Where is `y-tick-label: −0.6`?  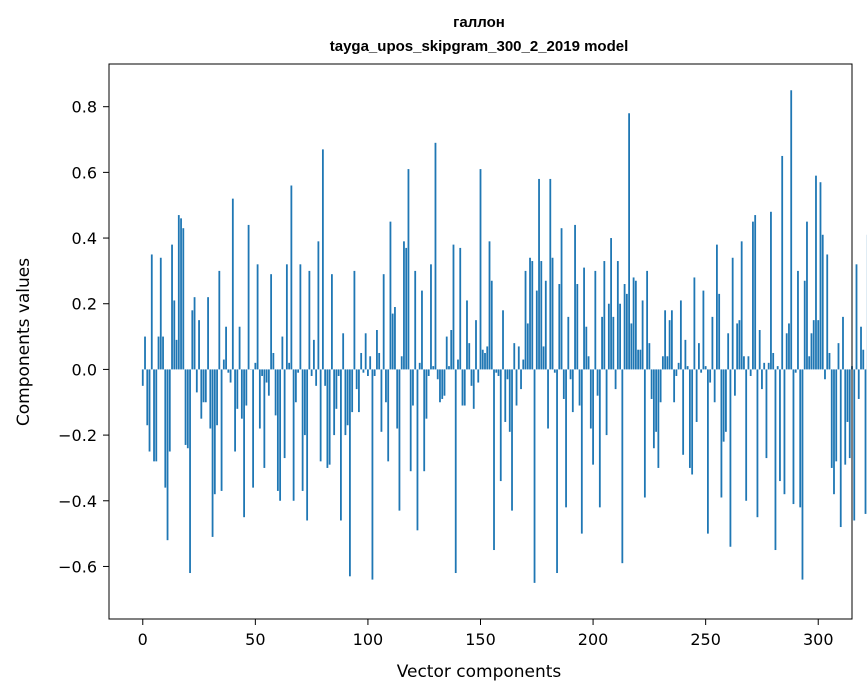
y-tick-label: −0.6 is located at coordinates (77, 566).